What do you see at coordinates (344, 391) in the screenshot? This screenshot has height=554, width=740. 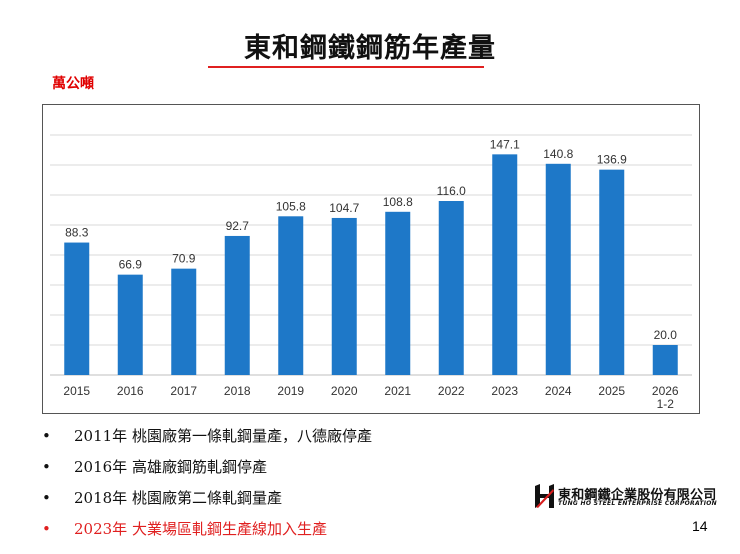 I see `x-tick-label: 2020` at bounding box center [344, 391].